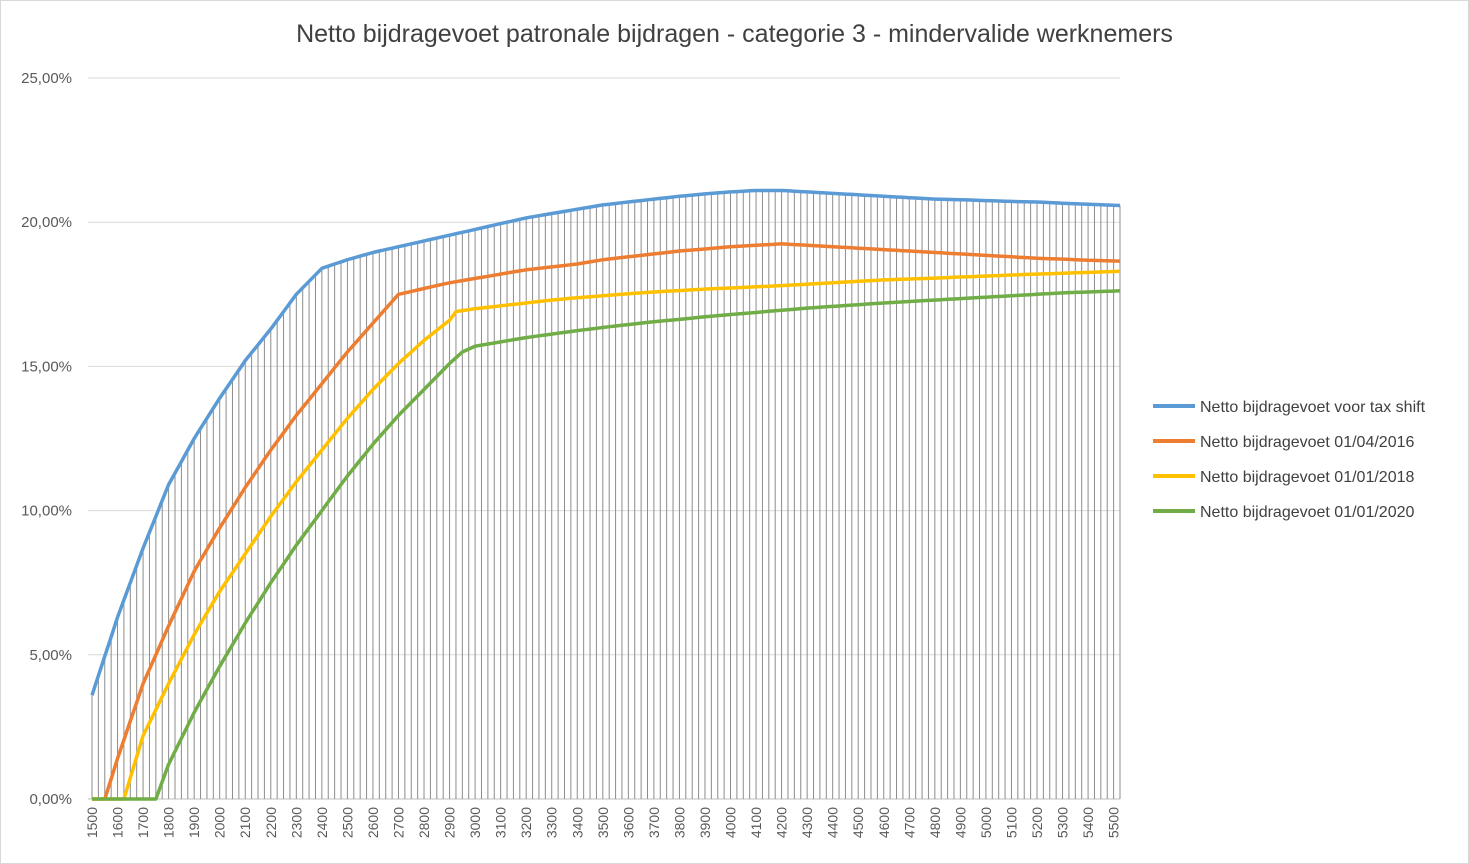 This screenshot has height=864, width=1469. What do you see at coordinates (705, 822) in the screenshot?
I see `x-tick-label: 3900` at bounding box center [705, 822].